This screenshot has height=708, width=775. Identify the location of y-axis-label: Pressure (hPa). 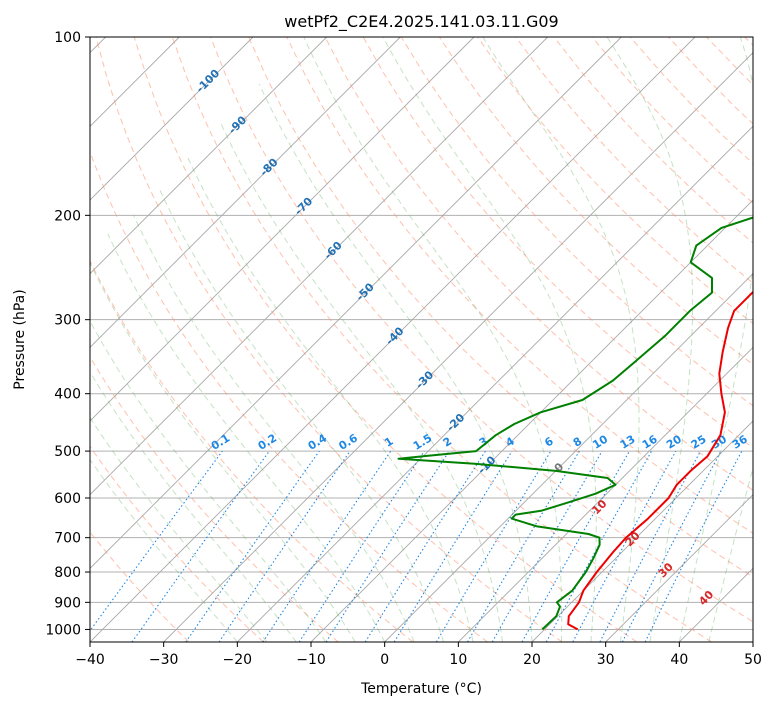
(20, 339).